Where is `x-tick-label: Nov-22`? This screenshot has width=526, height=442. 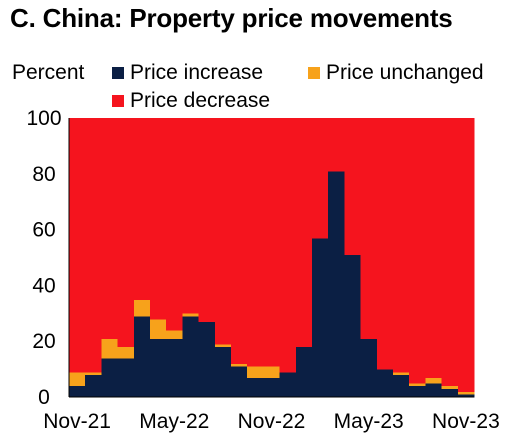 x-tick-label: Nov-22 is located at coordinates (272, 421).